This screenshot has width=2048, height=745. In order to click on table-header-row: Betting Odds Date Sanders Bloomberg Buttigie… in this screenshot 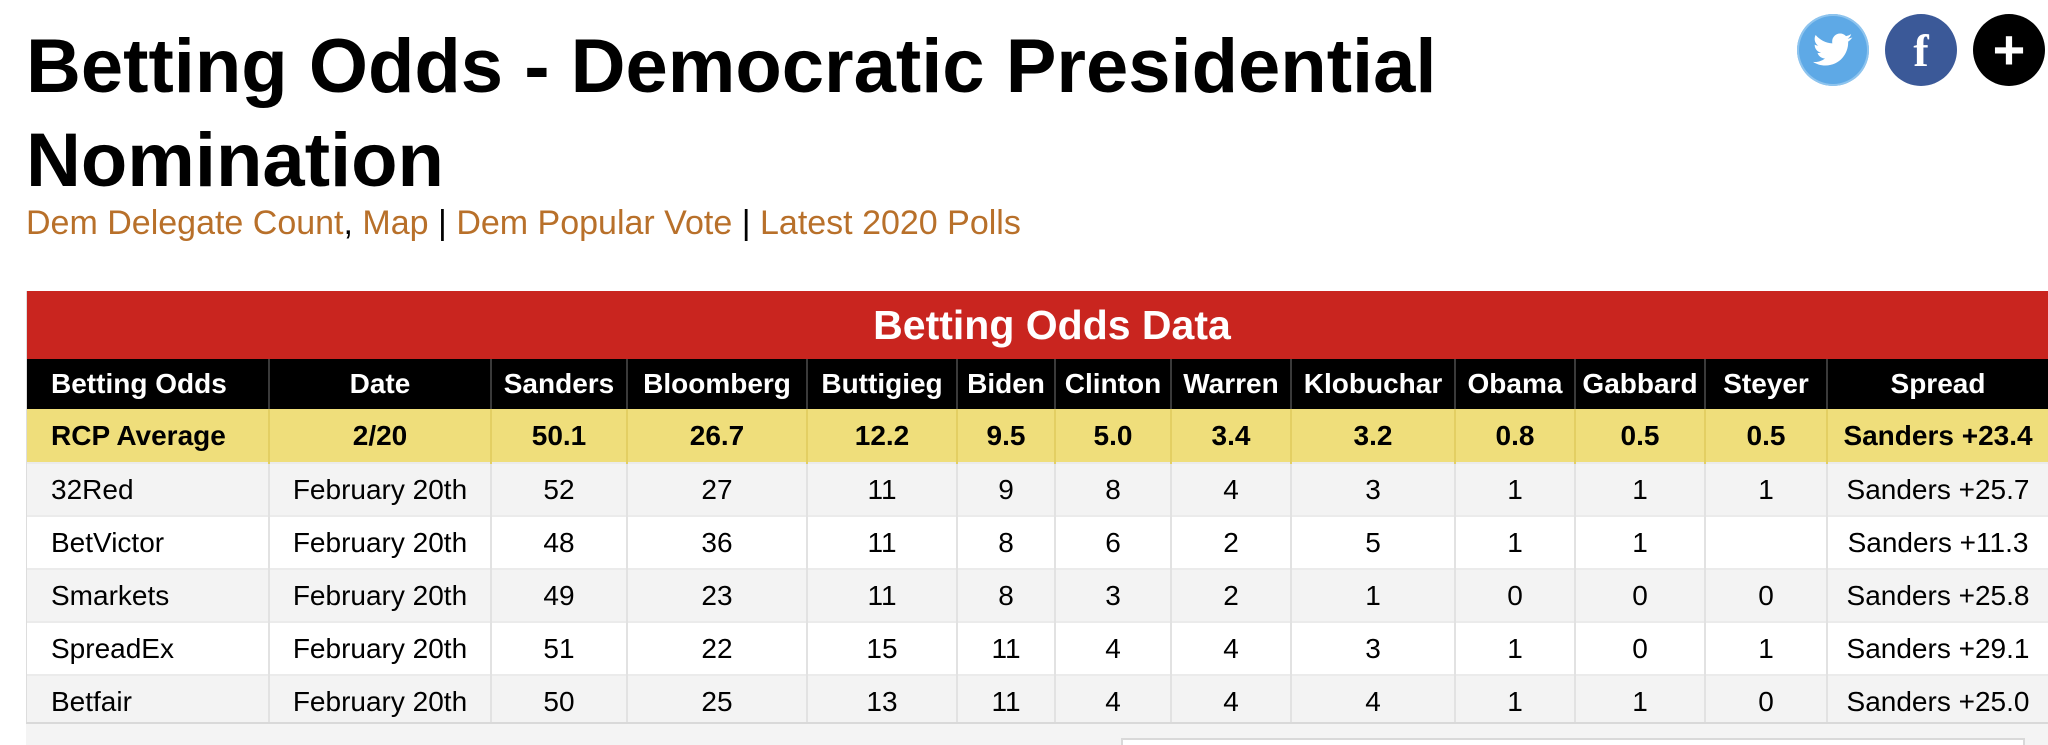, I will do `click(1037, 384)`.